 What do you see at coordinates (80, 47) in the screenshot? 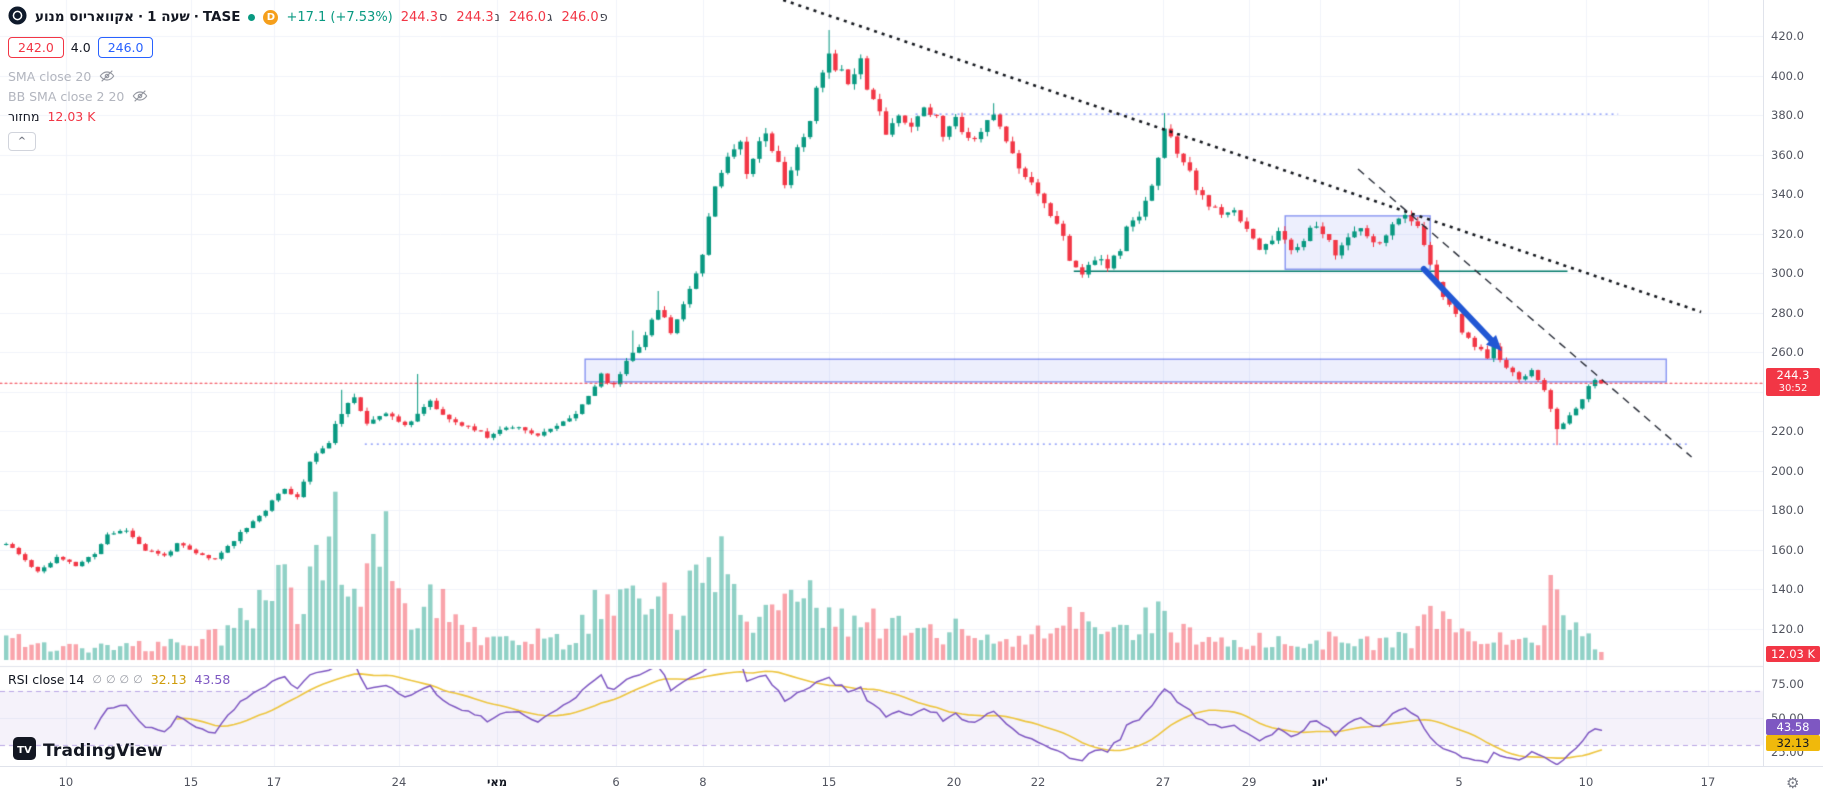
I see `spread-value: 4.0` at bounding box center [80, 47].